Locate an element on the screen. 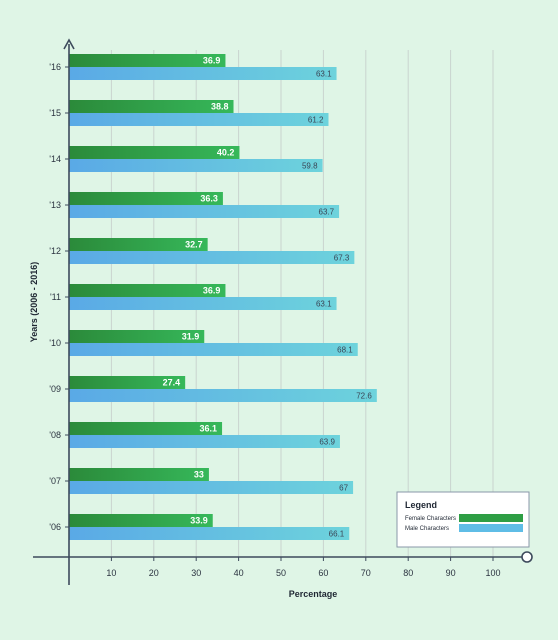 This screenshot has width=558, height=640. data-label-male: 67 is located at coordinates (343, 488).